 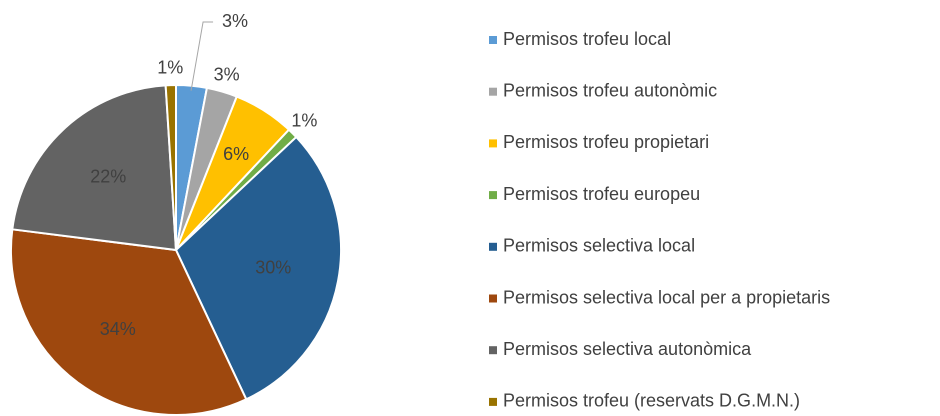 What do you see at coordinates (606, 142) in the screenshot?
I see `legend-label: Permisos trofeu propietari` at bounding box center [606, 142].